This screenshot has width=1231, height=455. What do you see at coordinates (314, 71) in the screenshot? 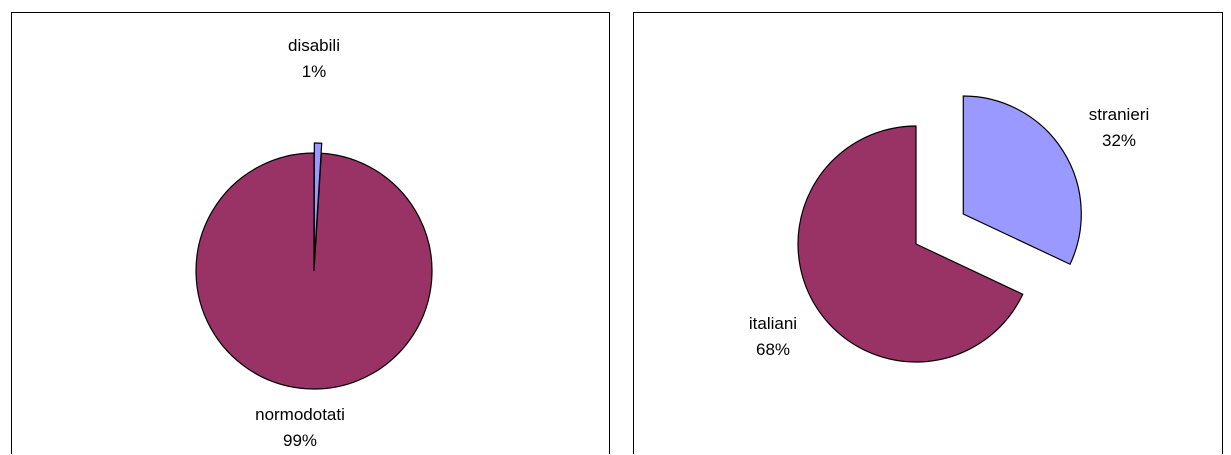
I see `slice-value-disabili: 1%` at bounding box center [314, 71].